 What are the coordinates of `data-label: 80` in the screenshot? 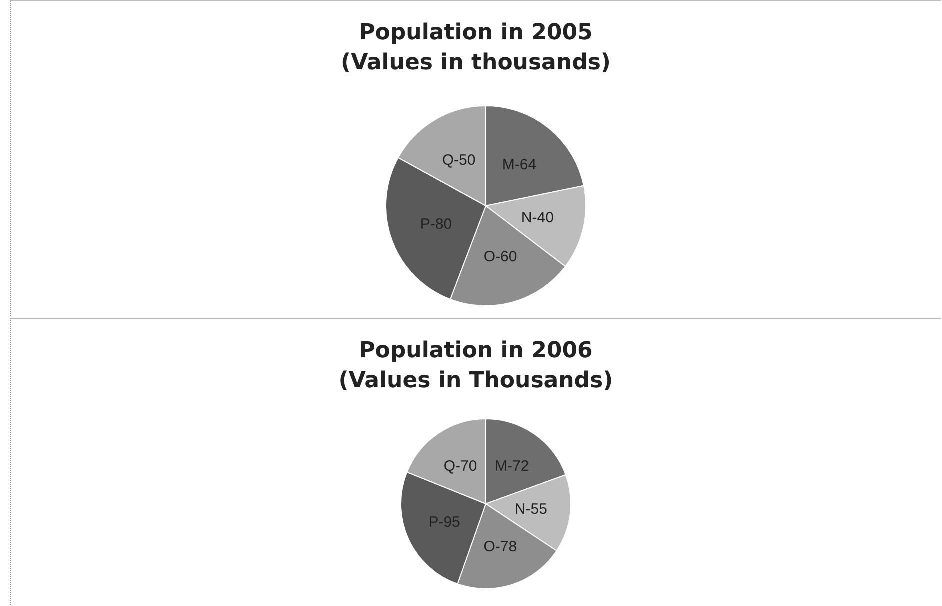 It's located at (443, 224).